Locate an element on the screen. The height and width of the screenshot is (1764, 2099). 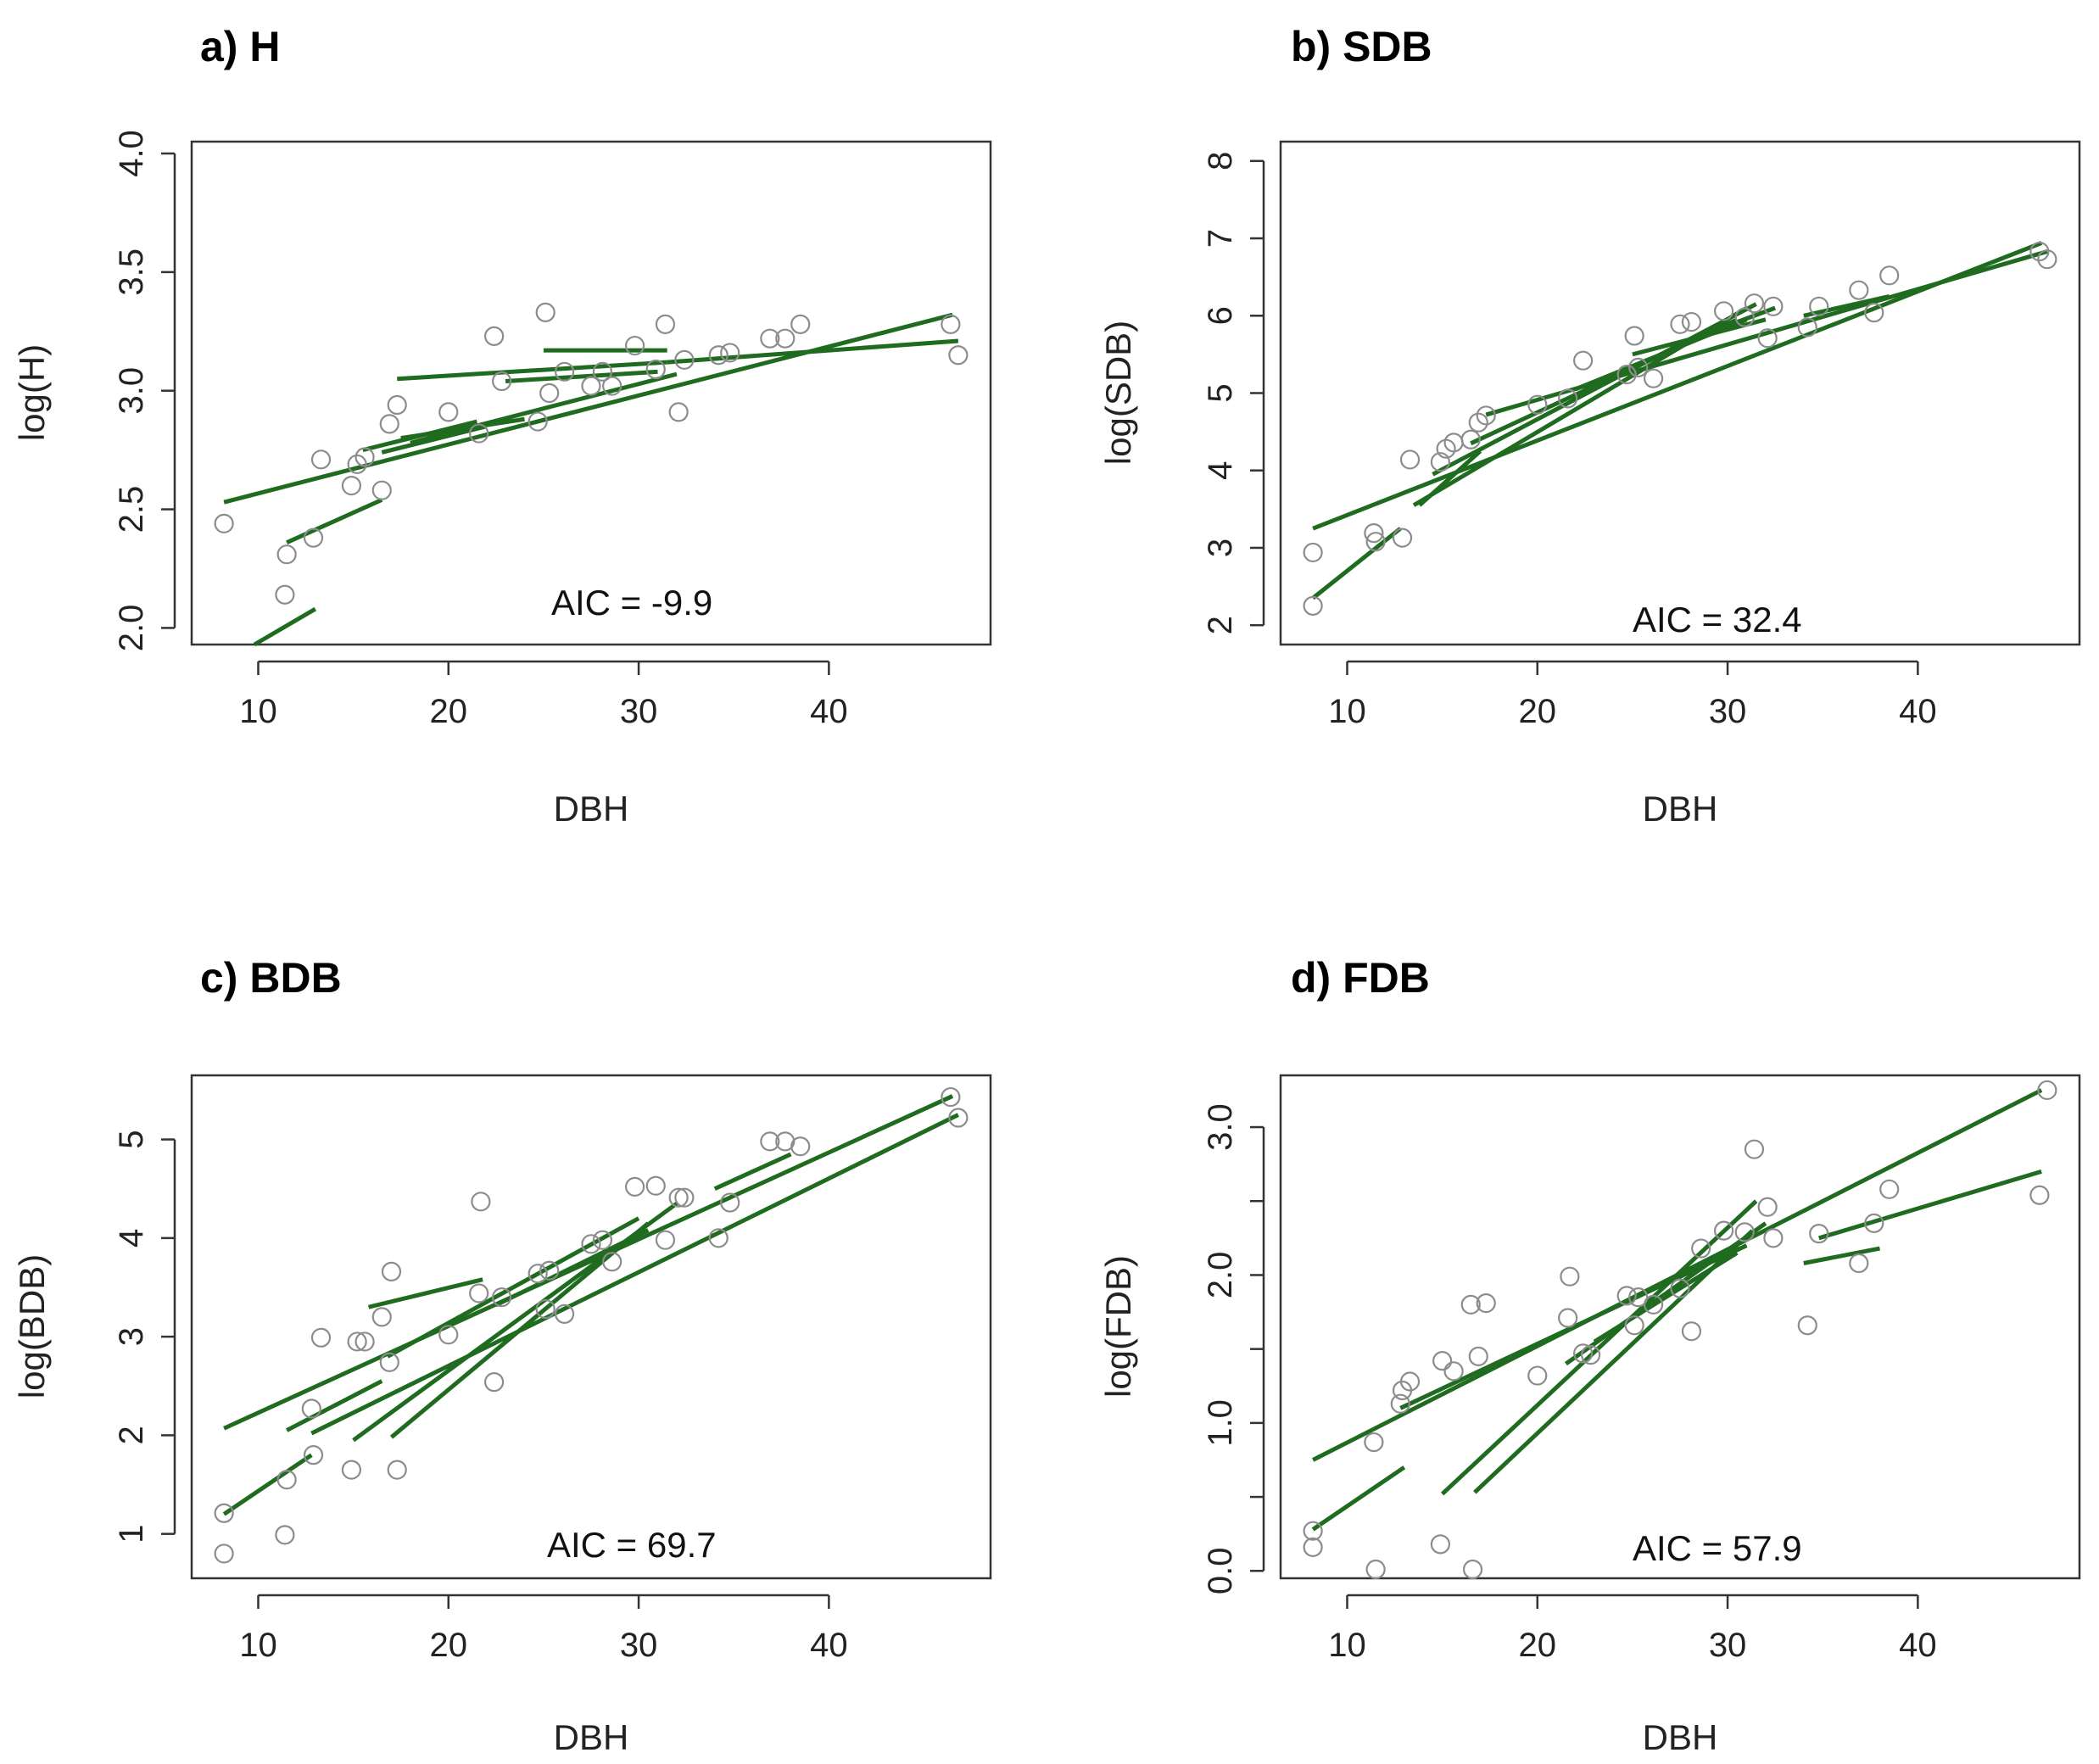
panel-c-aic-label: AIC = 69.7 is located at coordinates (632, 1545).